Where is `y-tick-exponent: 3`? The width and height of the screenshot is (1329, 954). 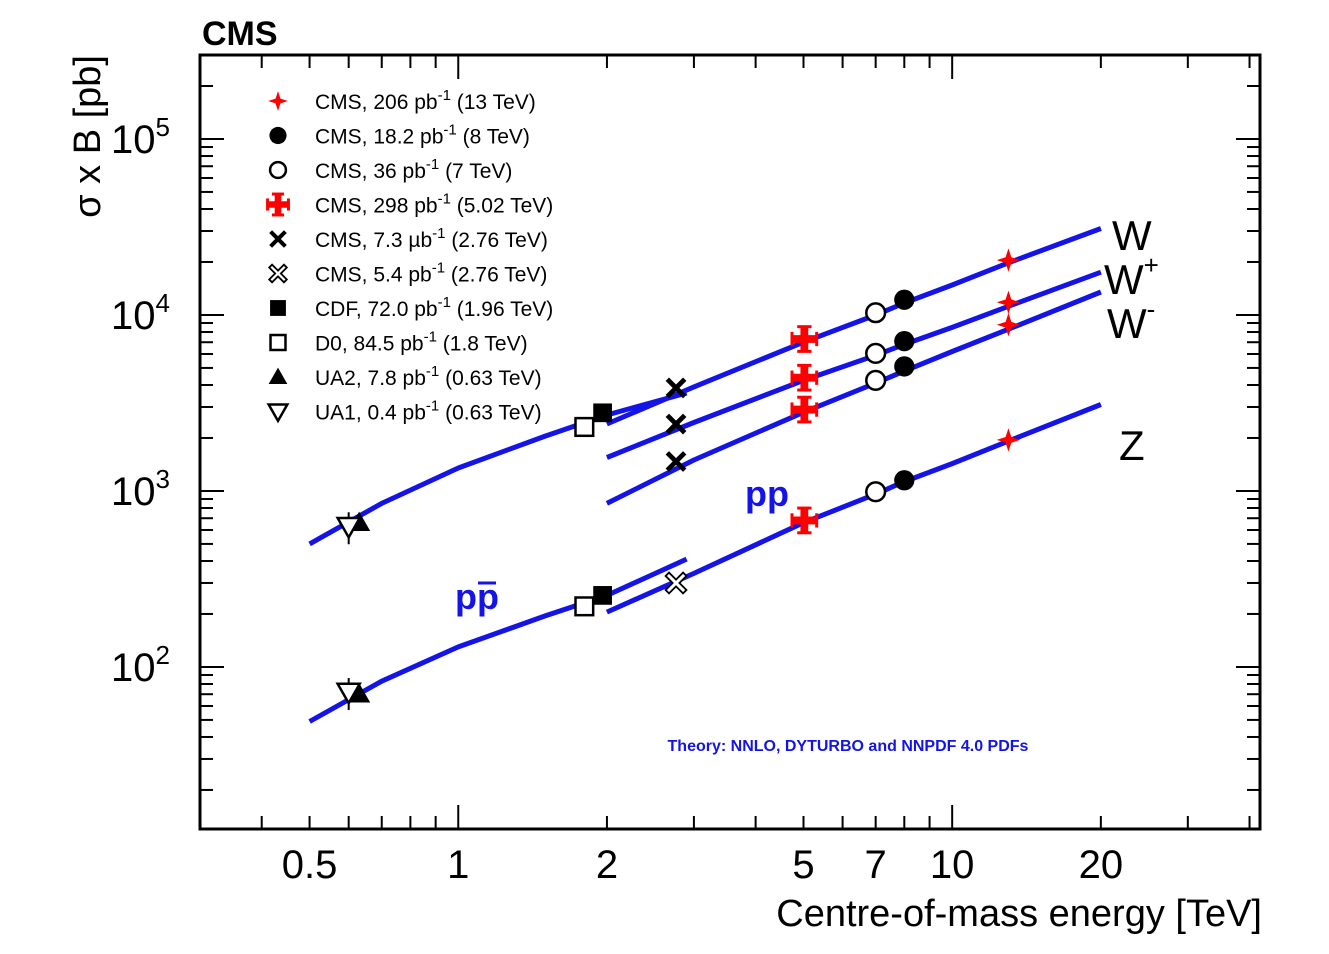
y-tick-exponent: 3 is located at coordinates (163, 479).